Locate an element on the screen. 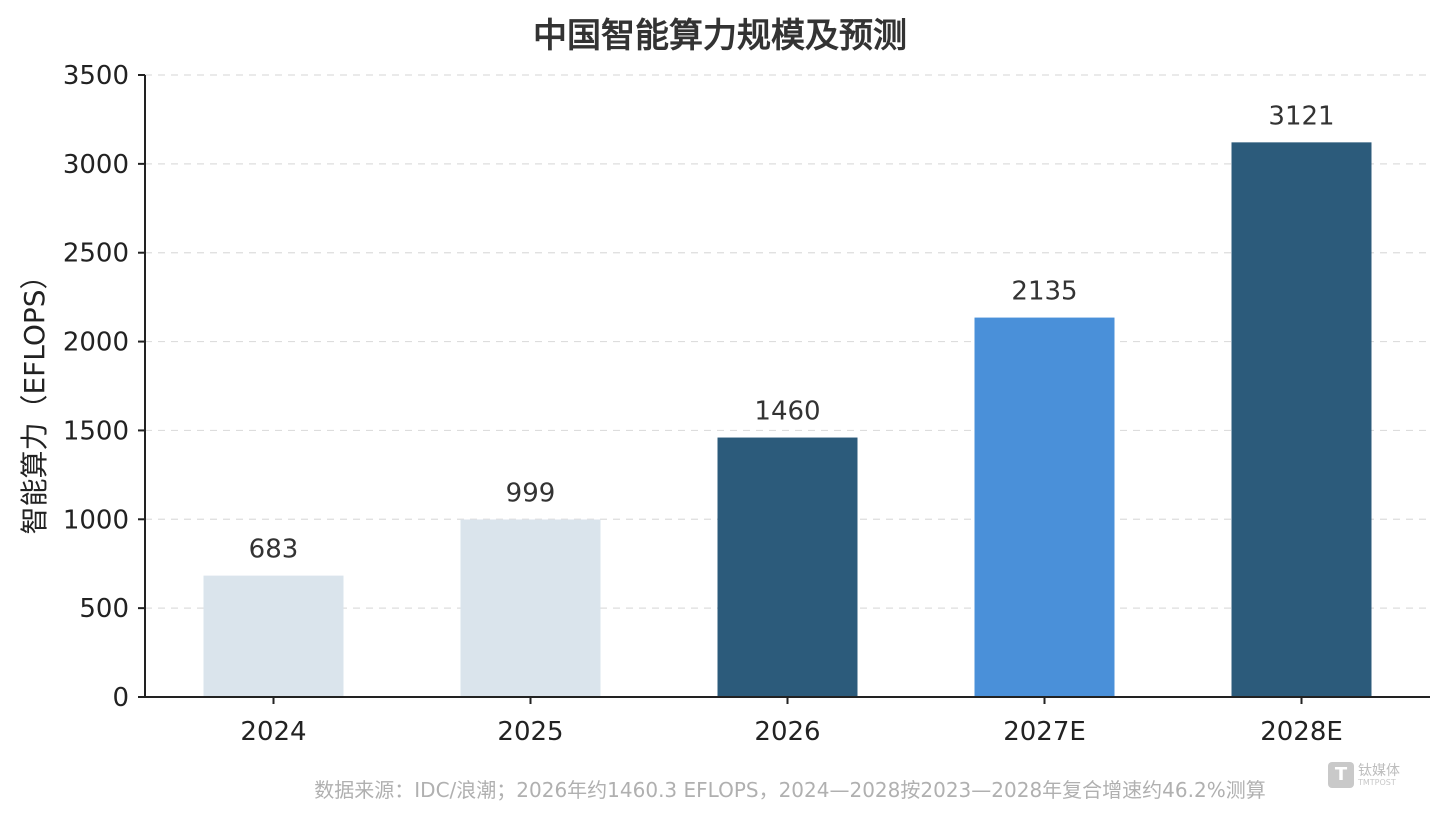 The width and height of the screenshot is (1440, 813). x-tick-label-2027E: 2027E is located at coordinates (1044, 732).